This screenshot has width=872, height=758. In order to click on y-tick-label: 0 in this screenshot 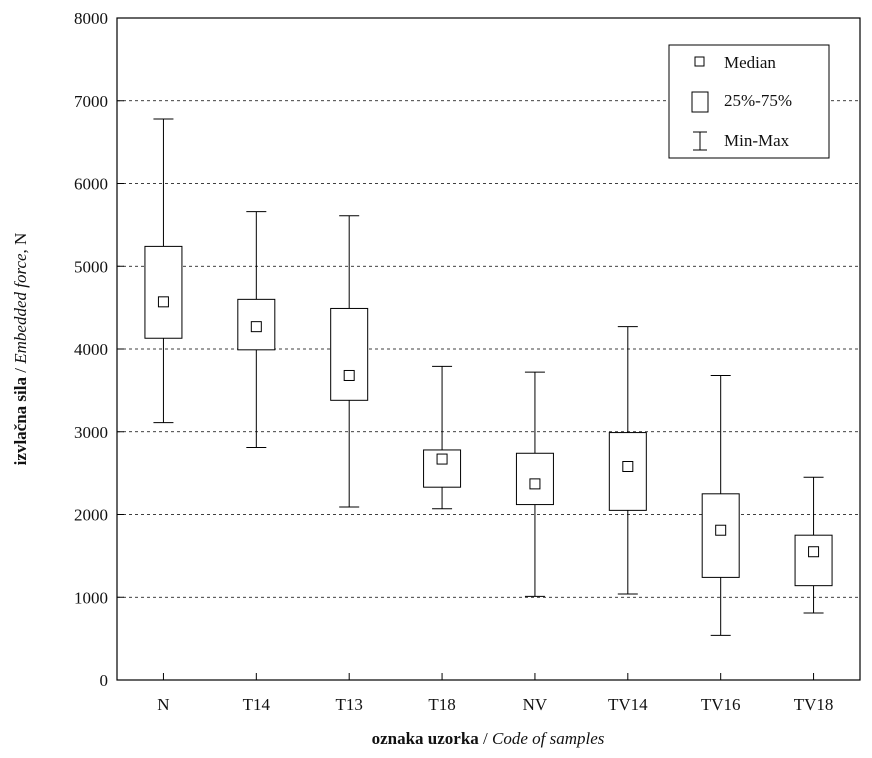, I will do `click(104, 680)`.